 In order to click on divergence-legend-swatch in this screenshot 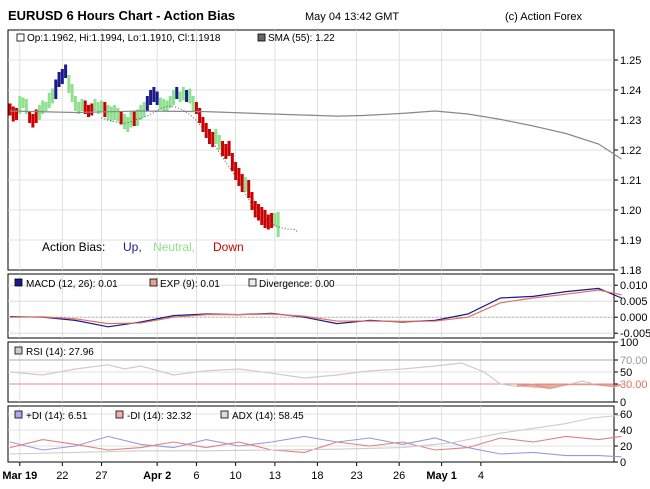, I will do `click(252, 282)`.